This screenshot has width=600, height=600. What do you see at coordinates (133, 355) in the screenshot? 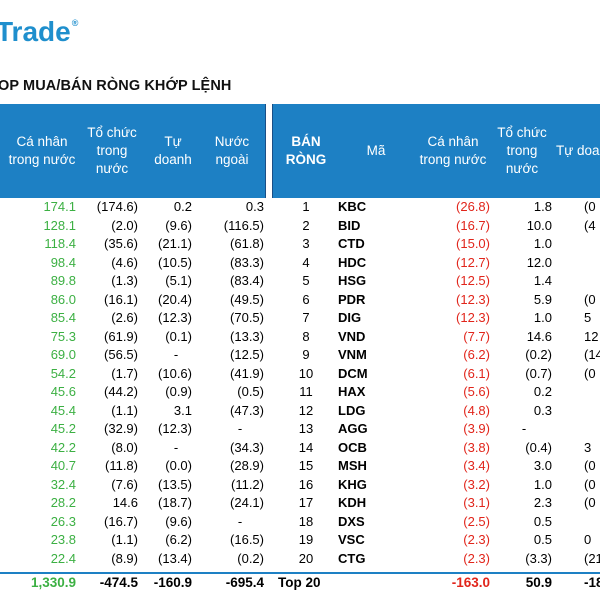
I see `table-row: 69.0 (56.5) - (12.5)` at bounding box center [133, 355].